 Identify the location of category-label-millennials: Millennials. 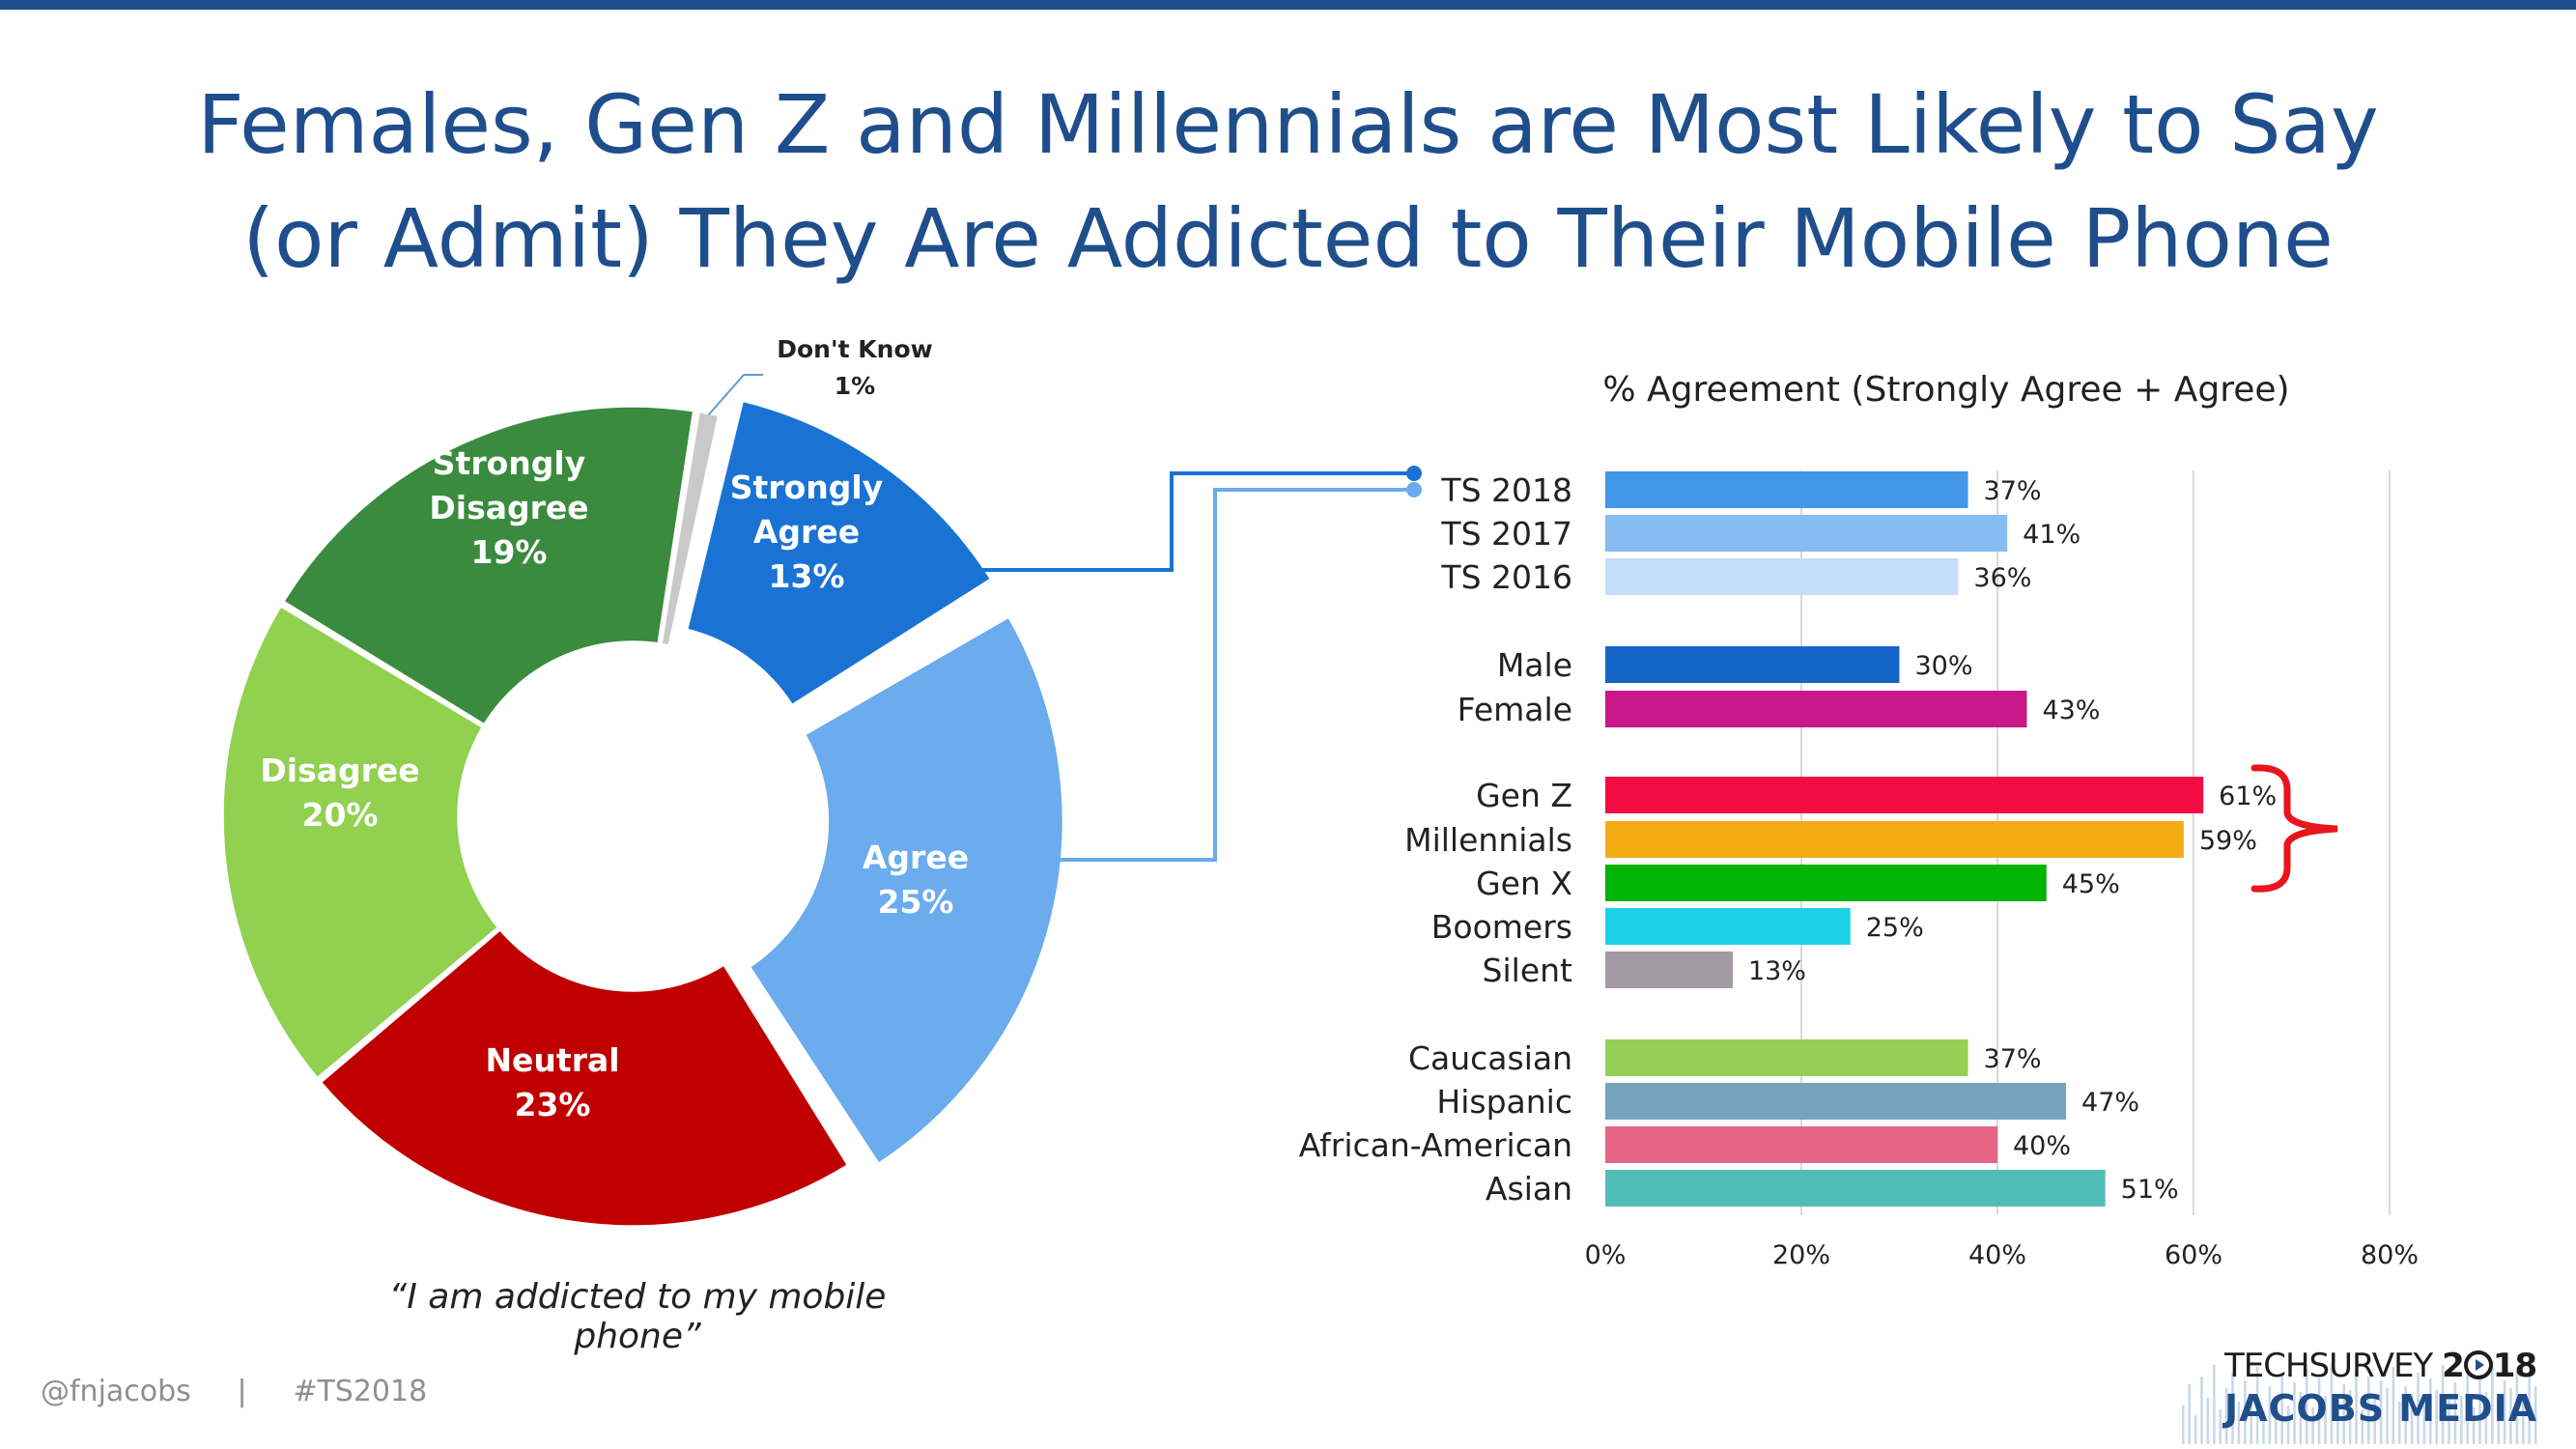
(1488, 840).